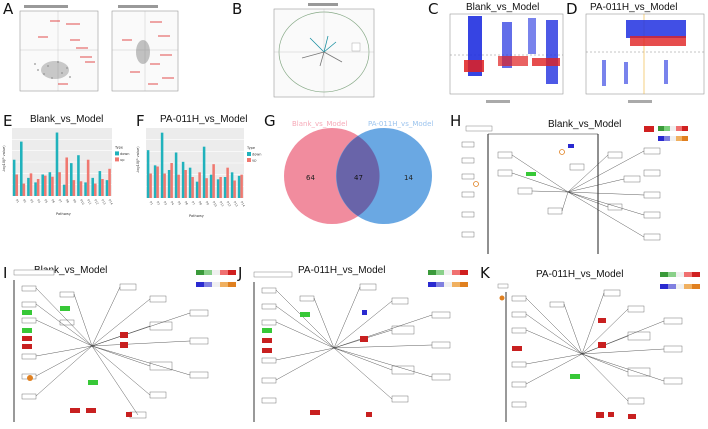 The height and width of the screenshot is (429, 708). I want to click on panel-i: I Blank_vs_Model, so click(120, 345).